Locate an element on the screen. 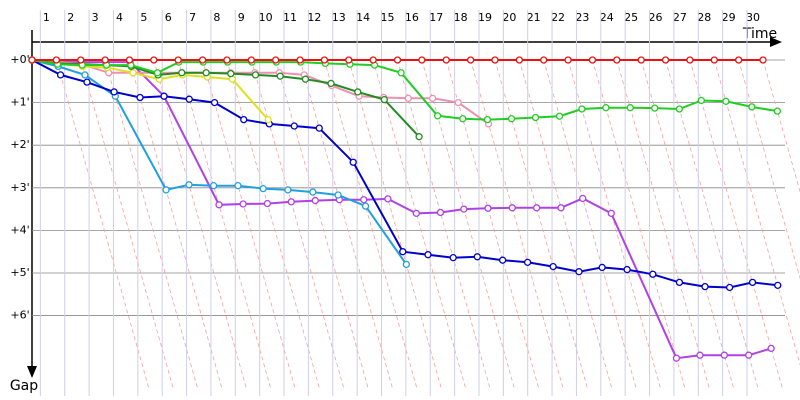 The image size is (800, 400). y-tick-label: +5' is located at coordinates (19, 272).